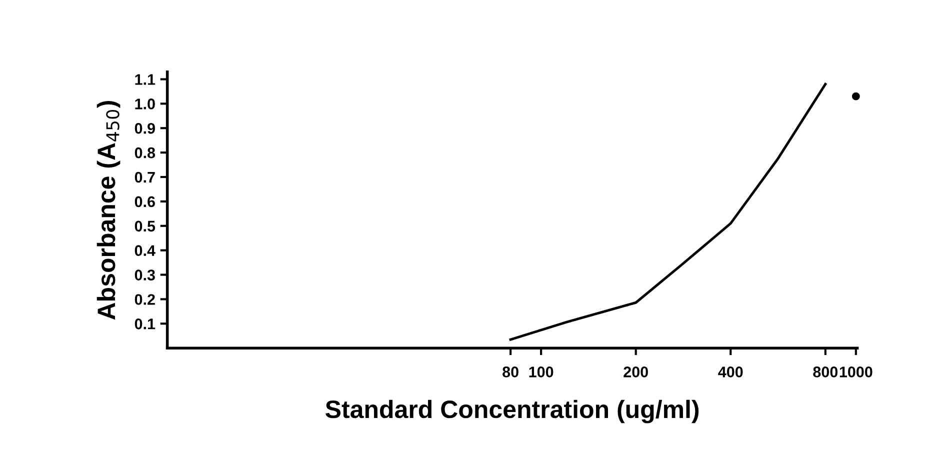 The width and height of the screenshot is (940, 458). Describe the element at coordinates (144, 202) in the screenshot. I see `y-tick-label: 0.6` at that location.